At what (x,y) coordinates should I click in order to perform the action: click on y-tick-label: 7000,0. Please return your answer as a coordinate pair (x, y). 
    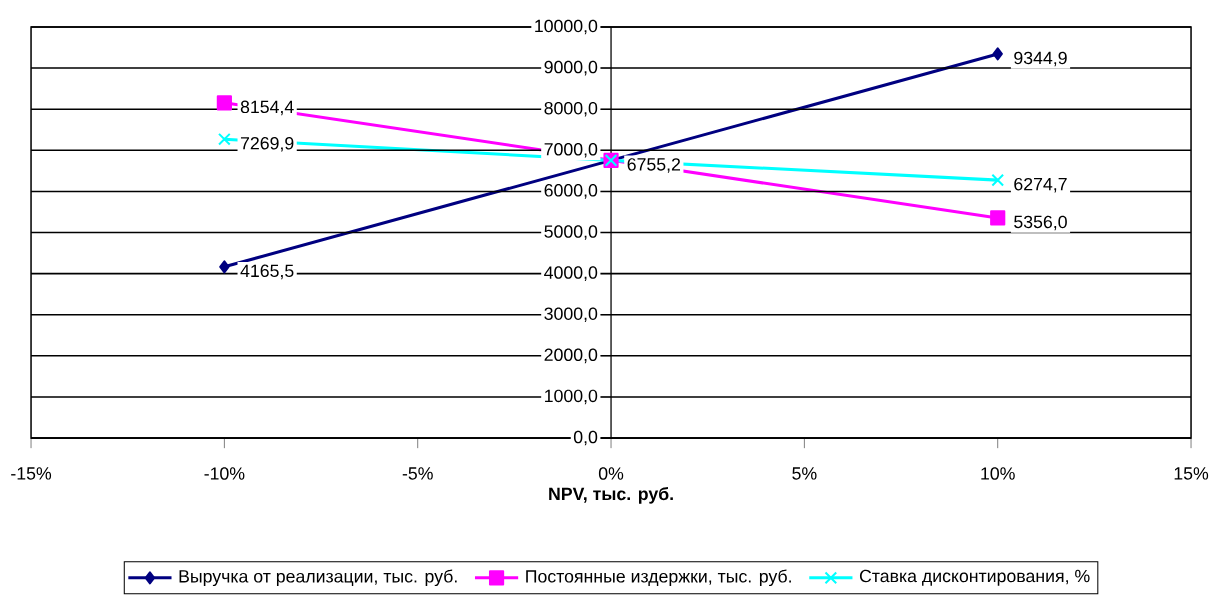
    Looking at the image, I should click on (571, 150).